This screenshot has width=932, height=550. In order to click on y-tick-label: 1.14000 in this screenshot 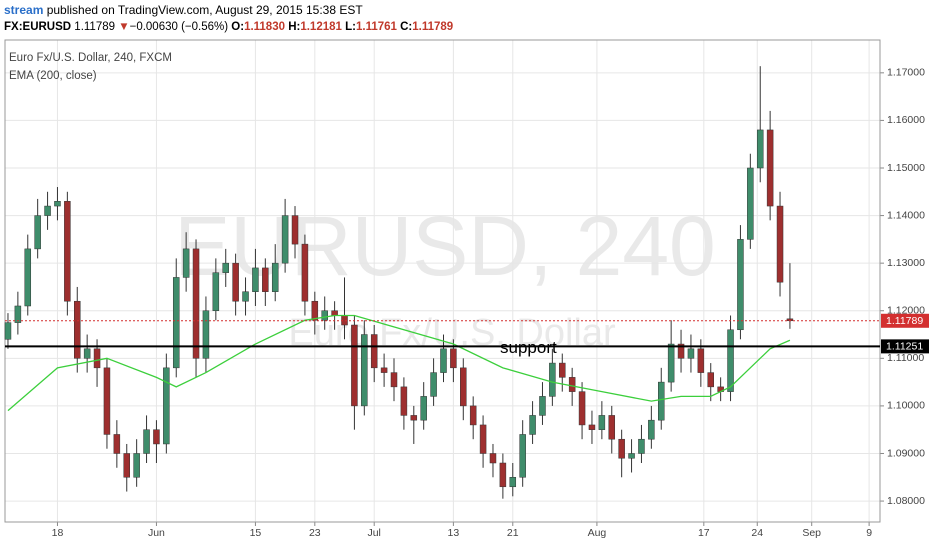, I will do `click(906, 215)`.